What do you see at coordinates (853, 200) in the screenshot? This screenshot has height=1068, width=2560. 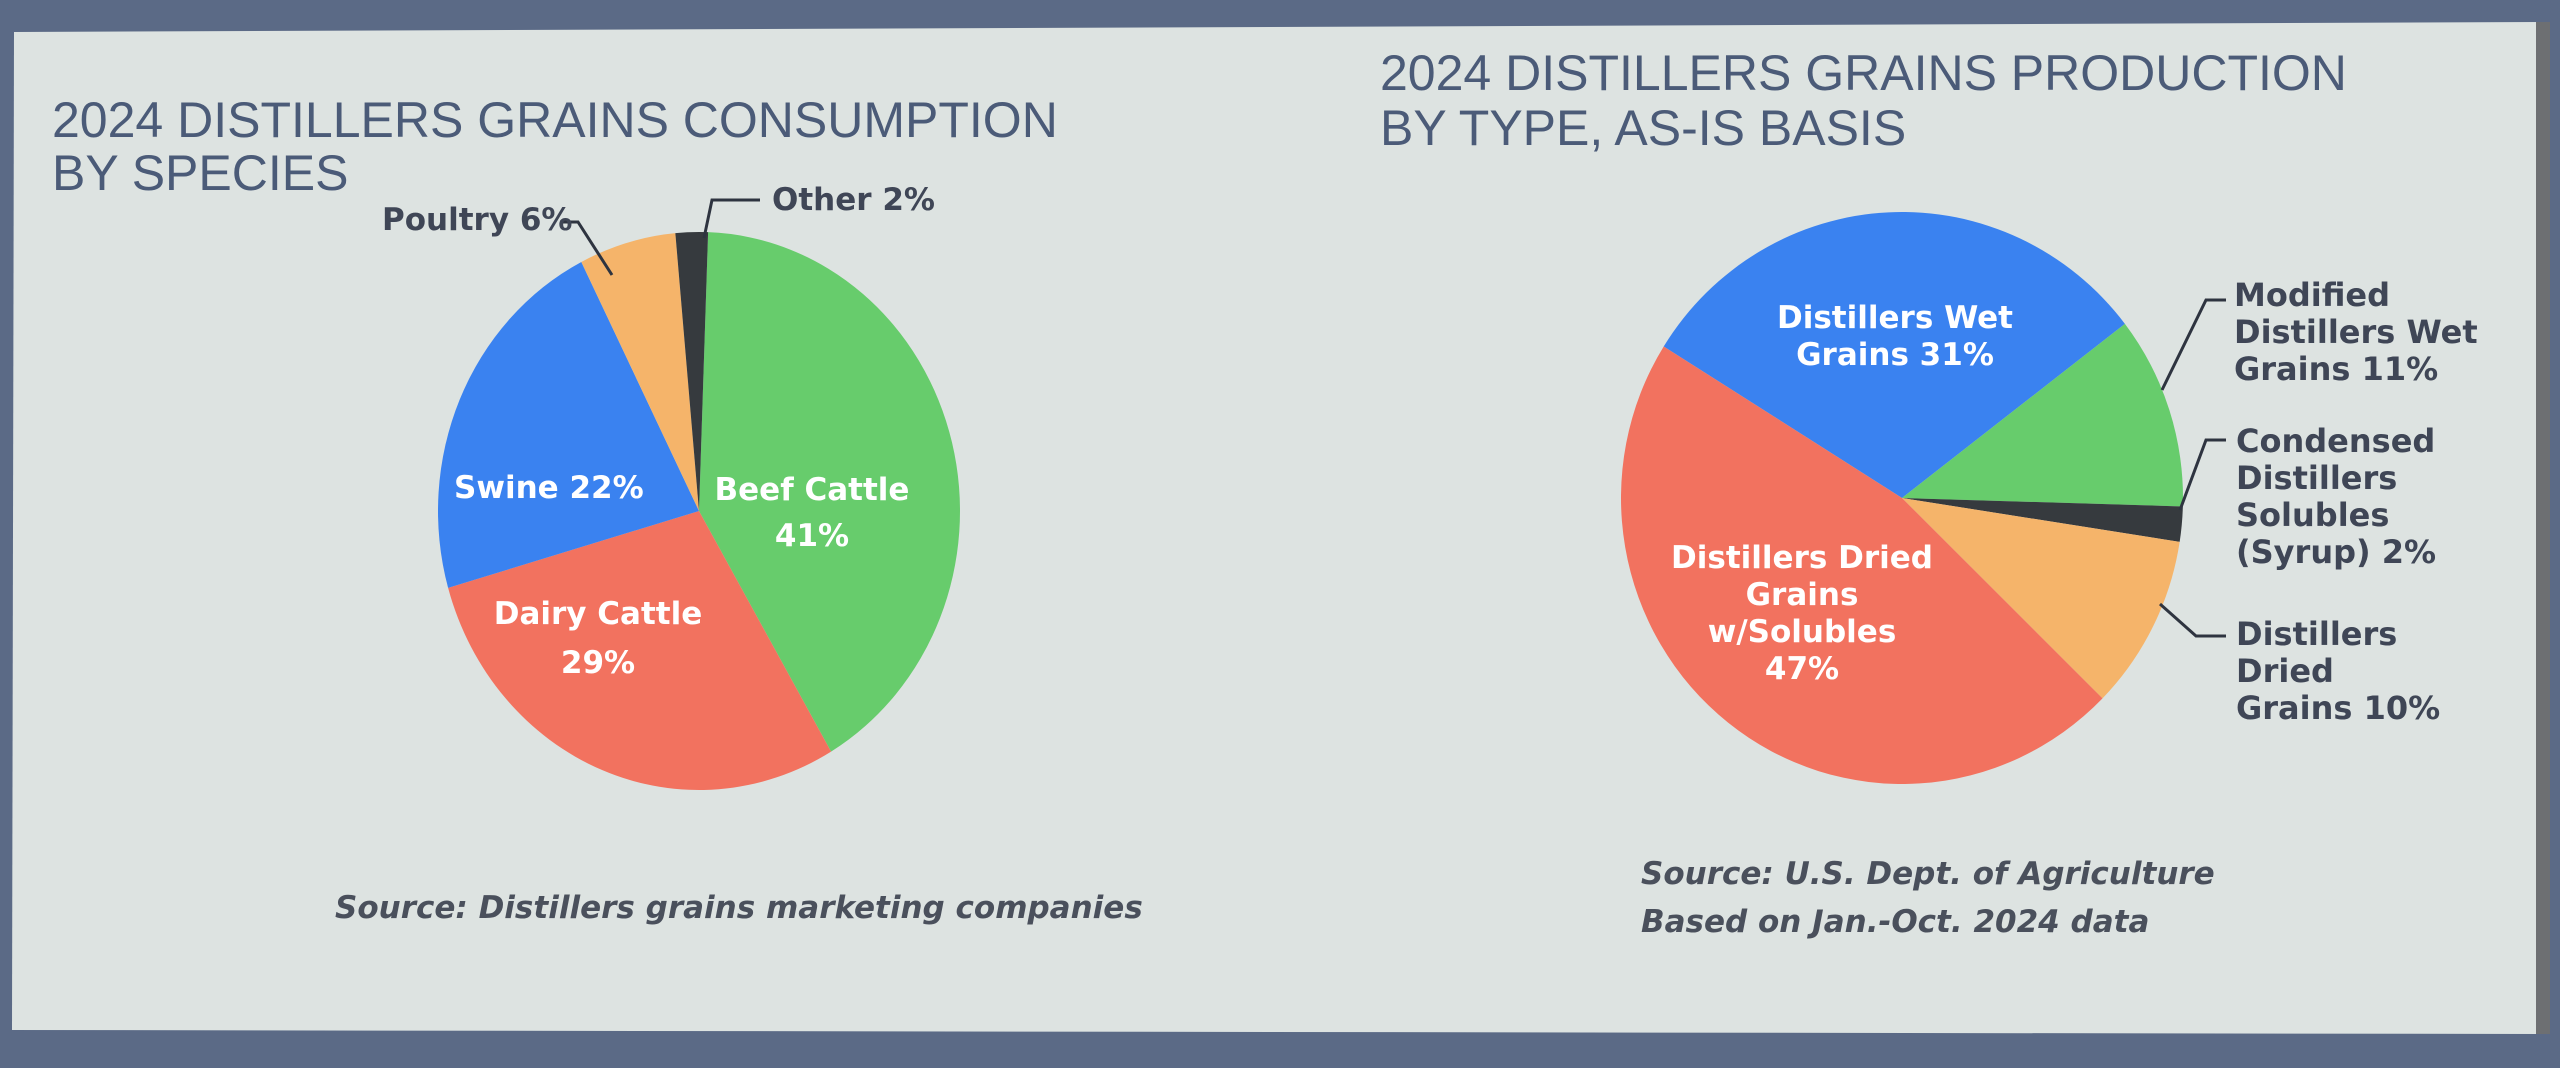 I see `label-other: Other 2%` at bounding box center [853, 200].